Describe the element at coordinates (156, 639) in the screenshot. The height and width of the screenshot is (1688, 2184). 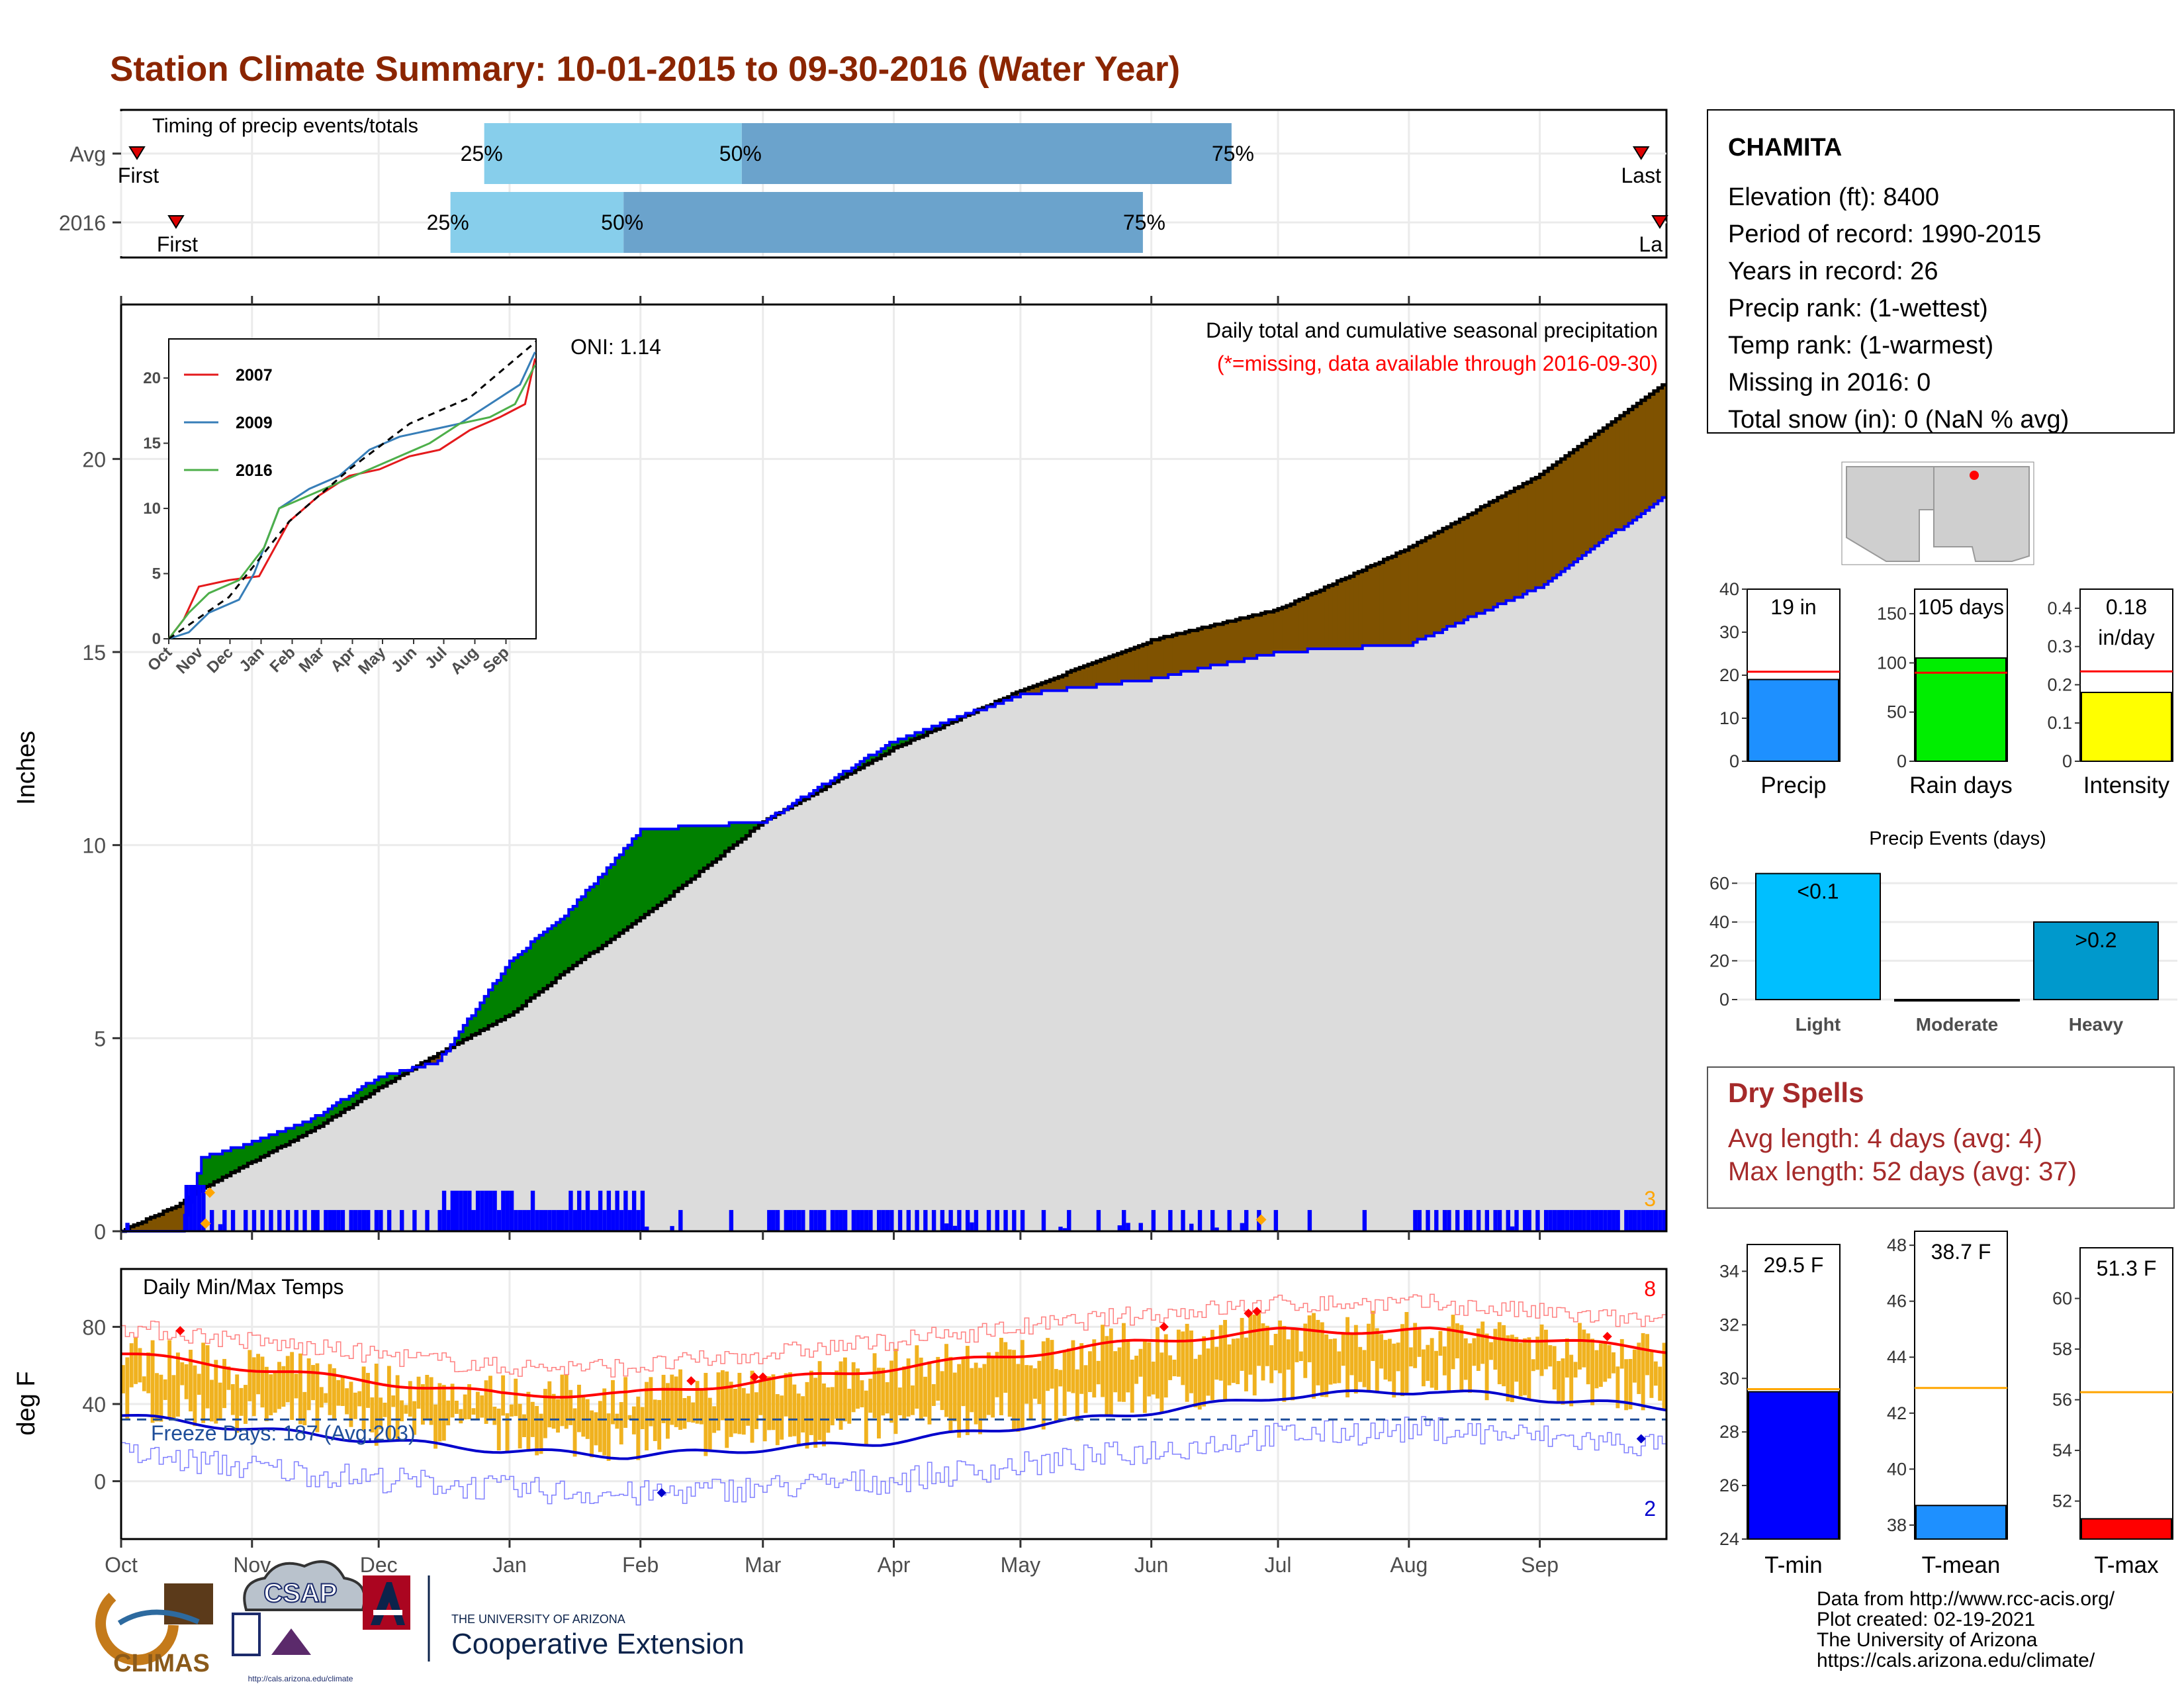
I see `inset-ytick-label: 0` at that location.